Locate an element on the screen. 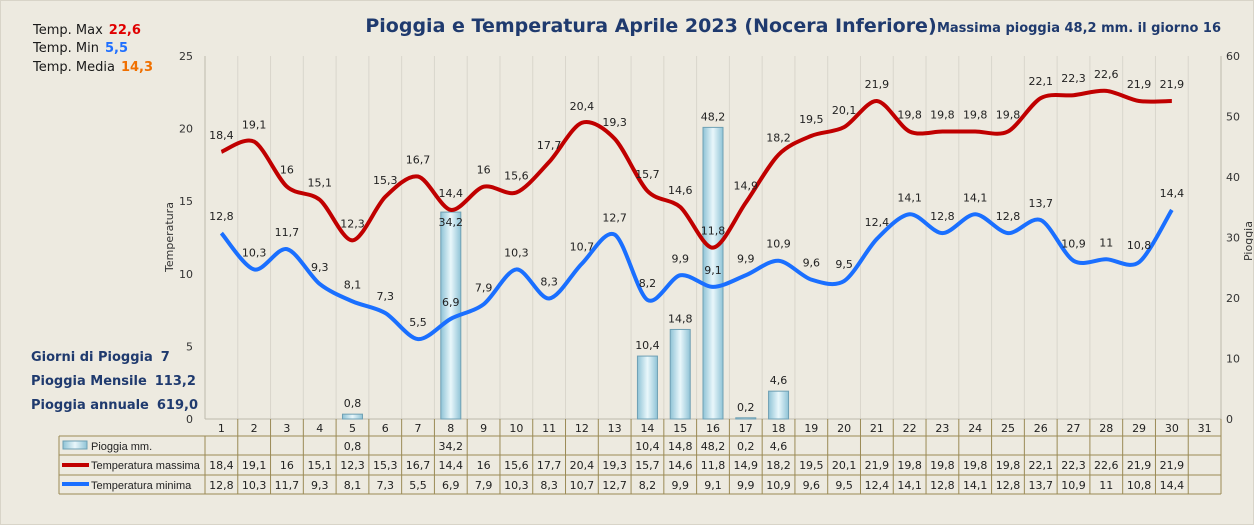  temp-min-data-label: 9,5 is located at coordinates (844, 264).